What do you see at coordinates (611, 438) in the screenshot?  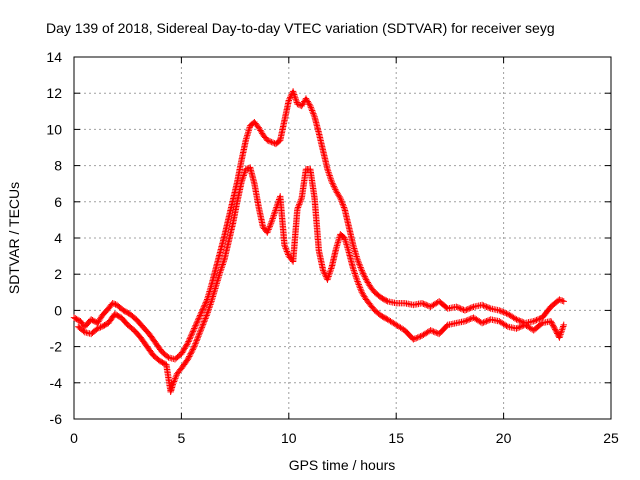 I see `x-tick-label: 25` at bounding box center [611, 438].